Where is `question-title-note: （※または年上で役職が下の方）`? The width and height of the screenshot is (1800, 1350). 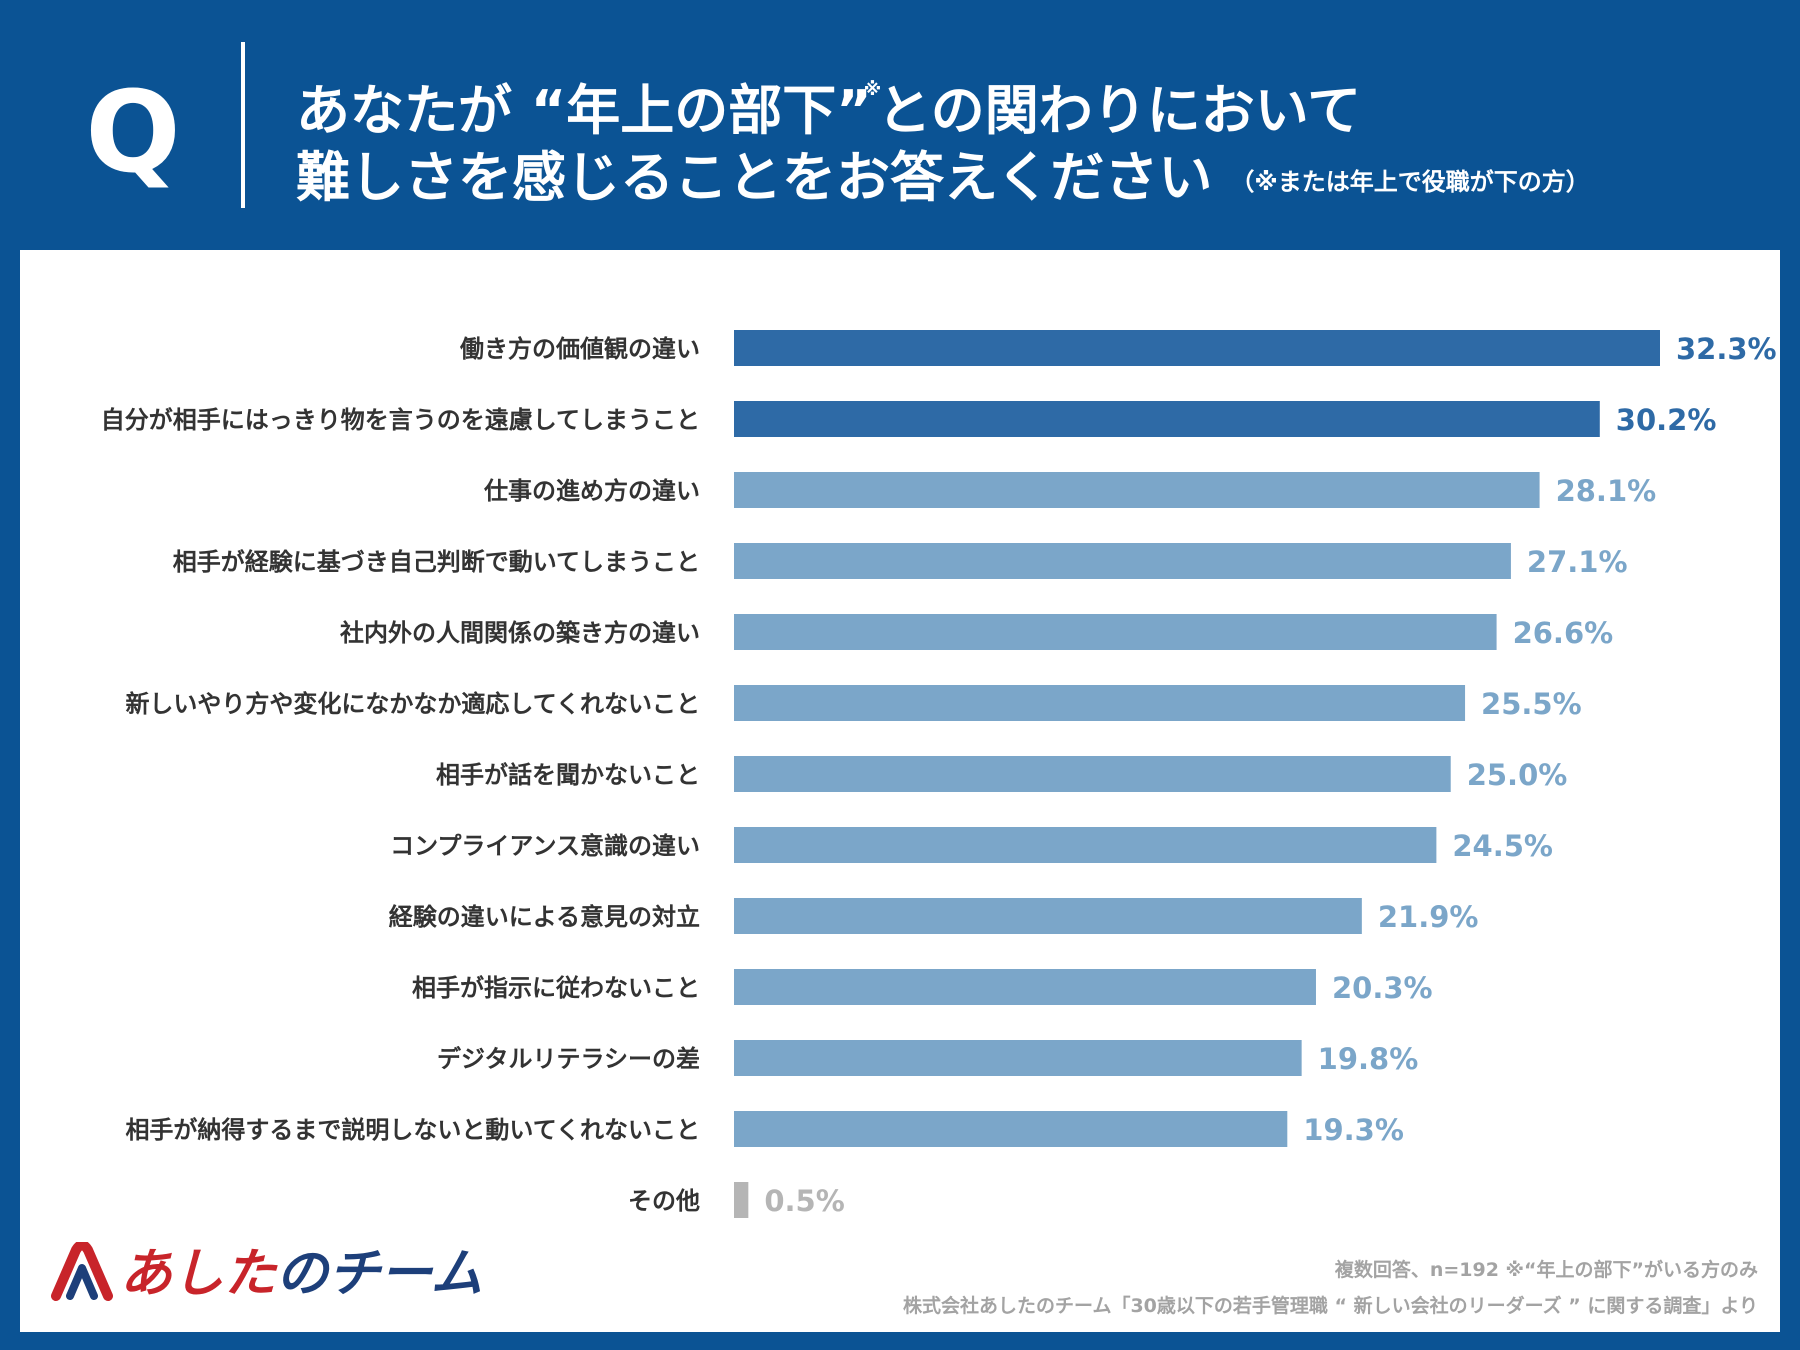
question-title-note: （※または年上で役職が下の方） is located at coordinates (1410, 182).